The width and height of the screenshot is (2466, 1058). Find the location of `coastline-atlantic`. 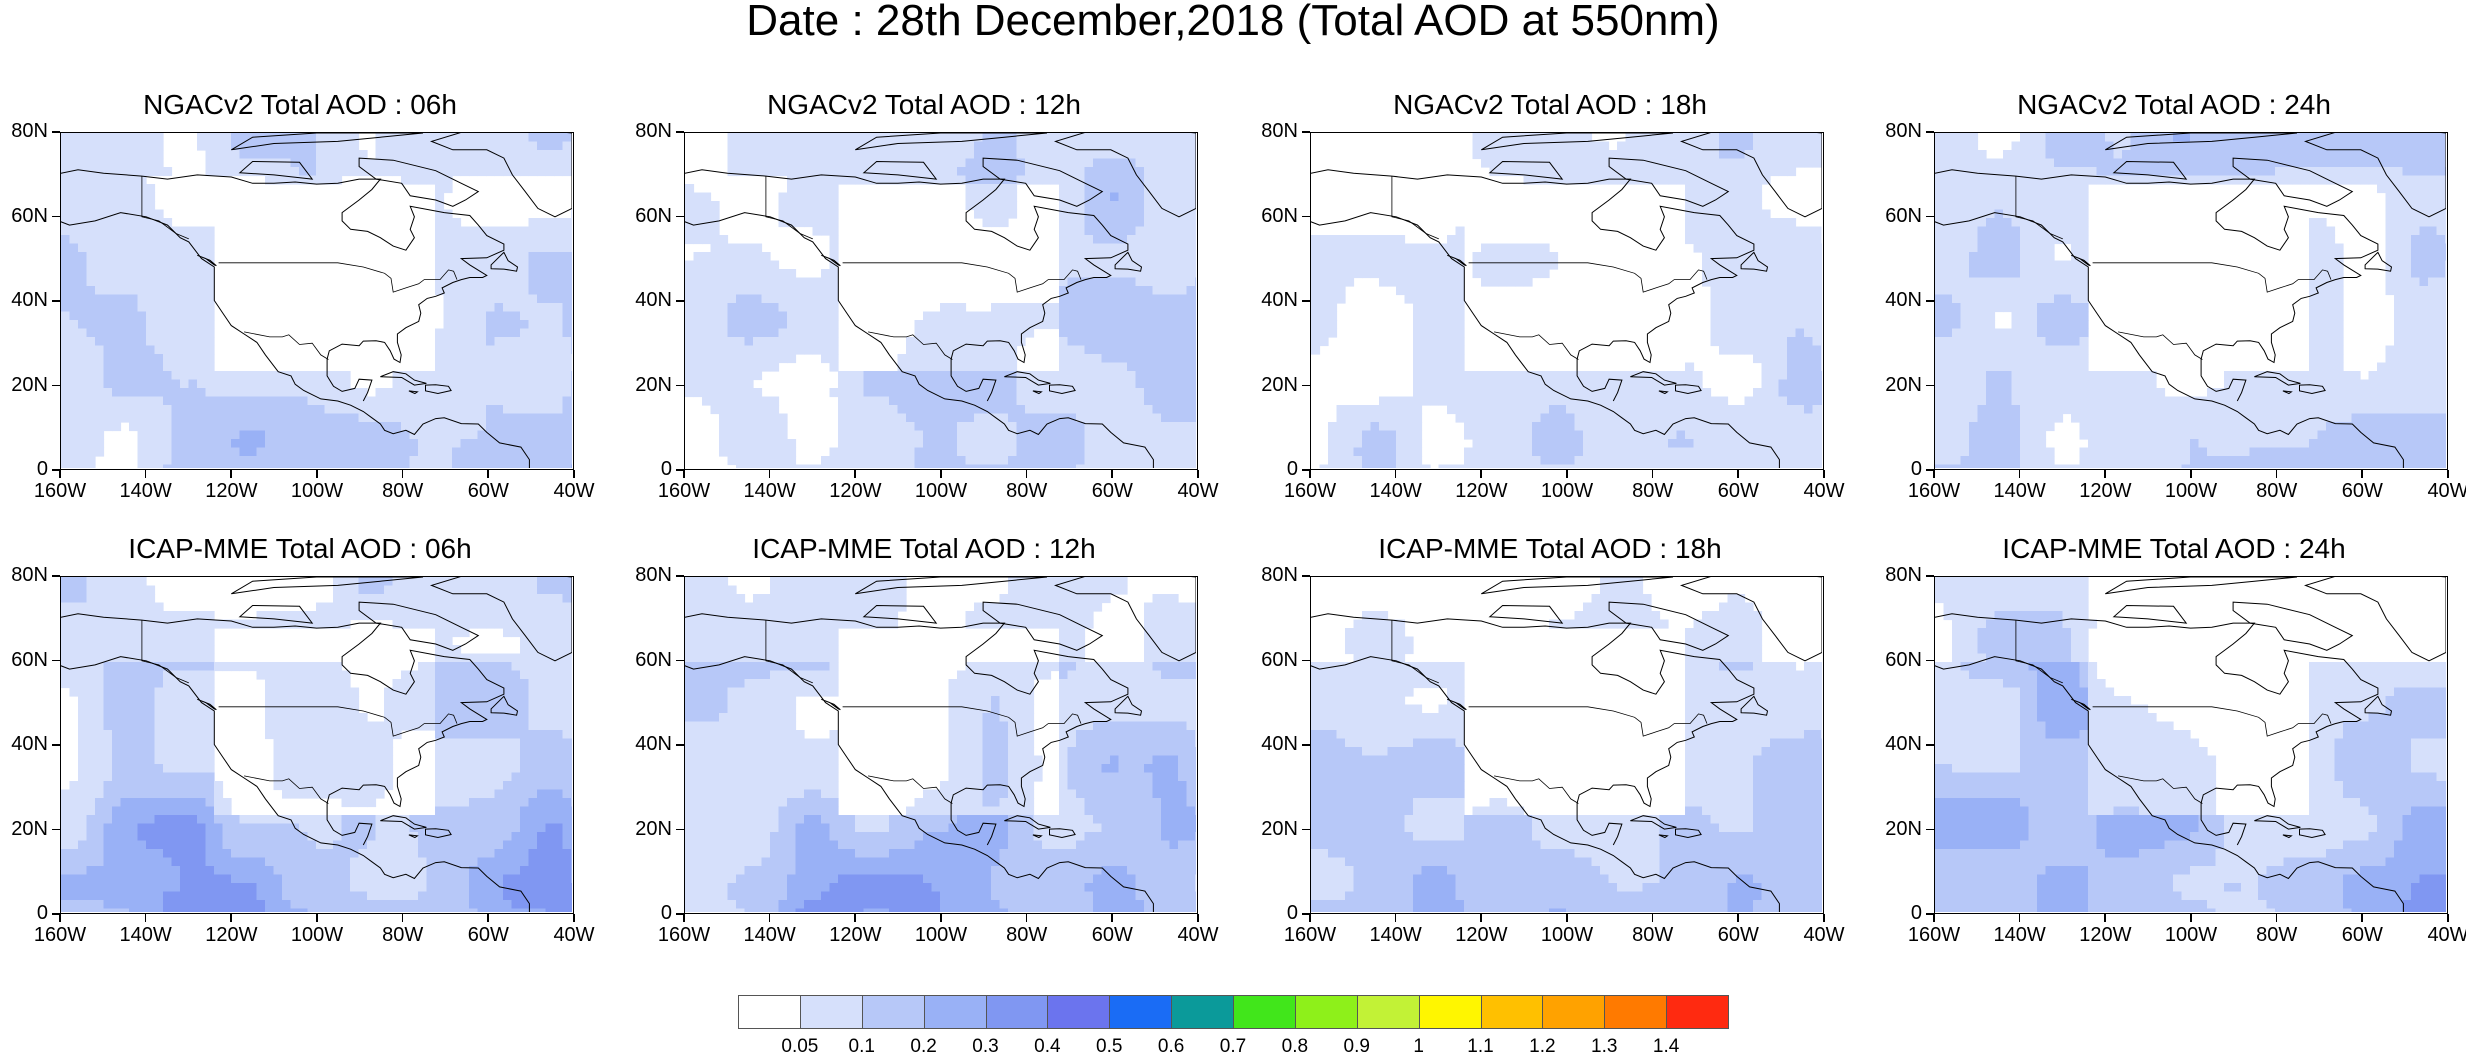

coastline-atlantic is located at coordinates (1533, 285).